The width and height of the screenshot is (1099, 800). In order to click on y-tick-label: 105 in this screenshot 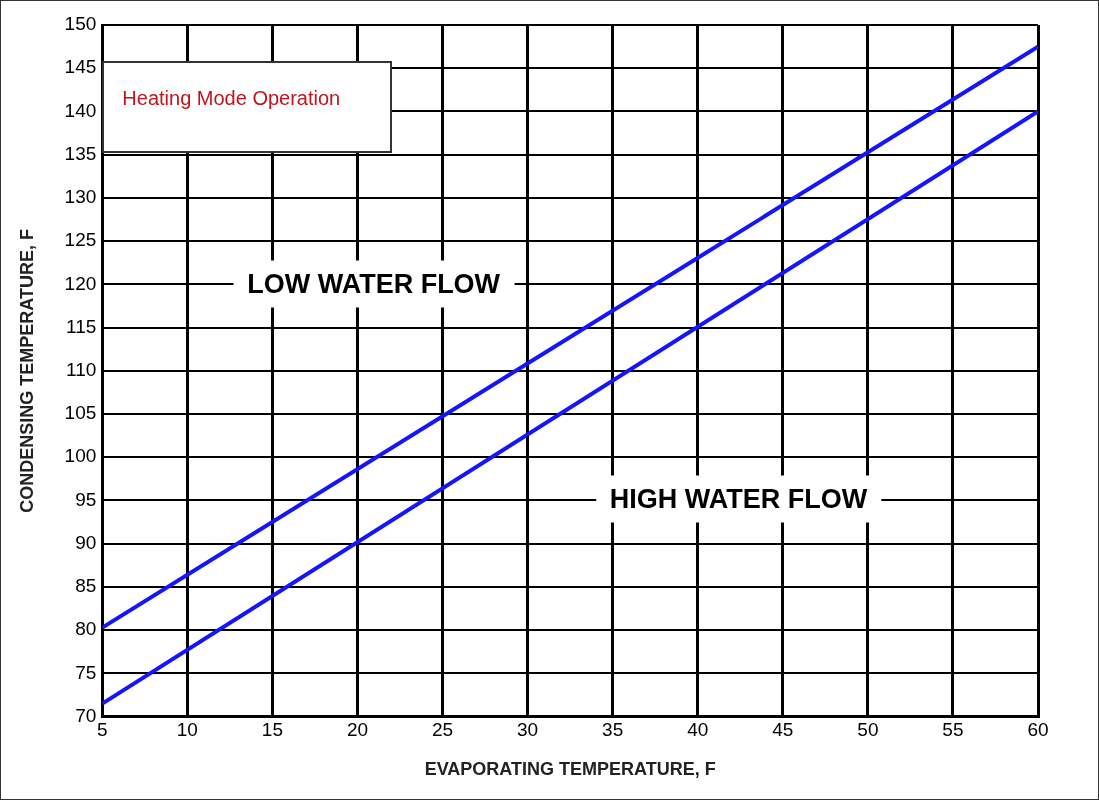, I will do `click(80, 413)`.